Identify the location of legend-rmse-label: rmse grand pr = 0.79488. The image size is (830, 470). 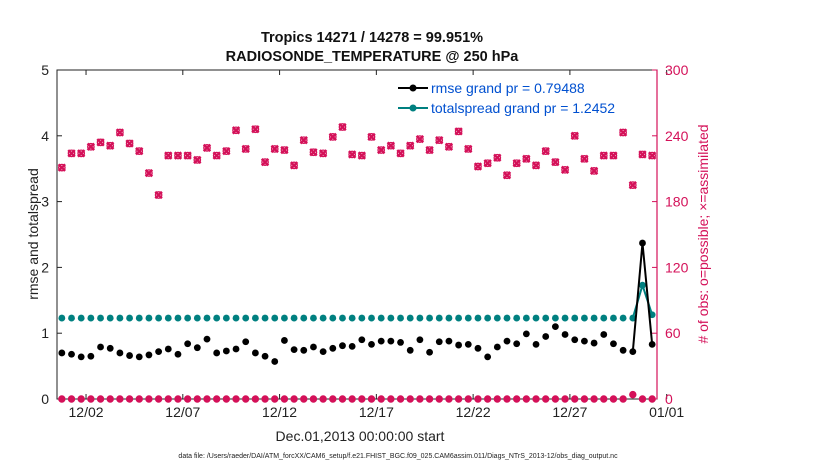
(508, 88).